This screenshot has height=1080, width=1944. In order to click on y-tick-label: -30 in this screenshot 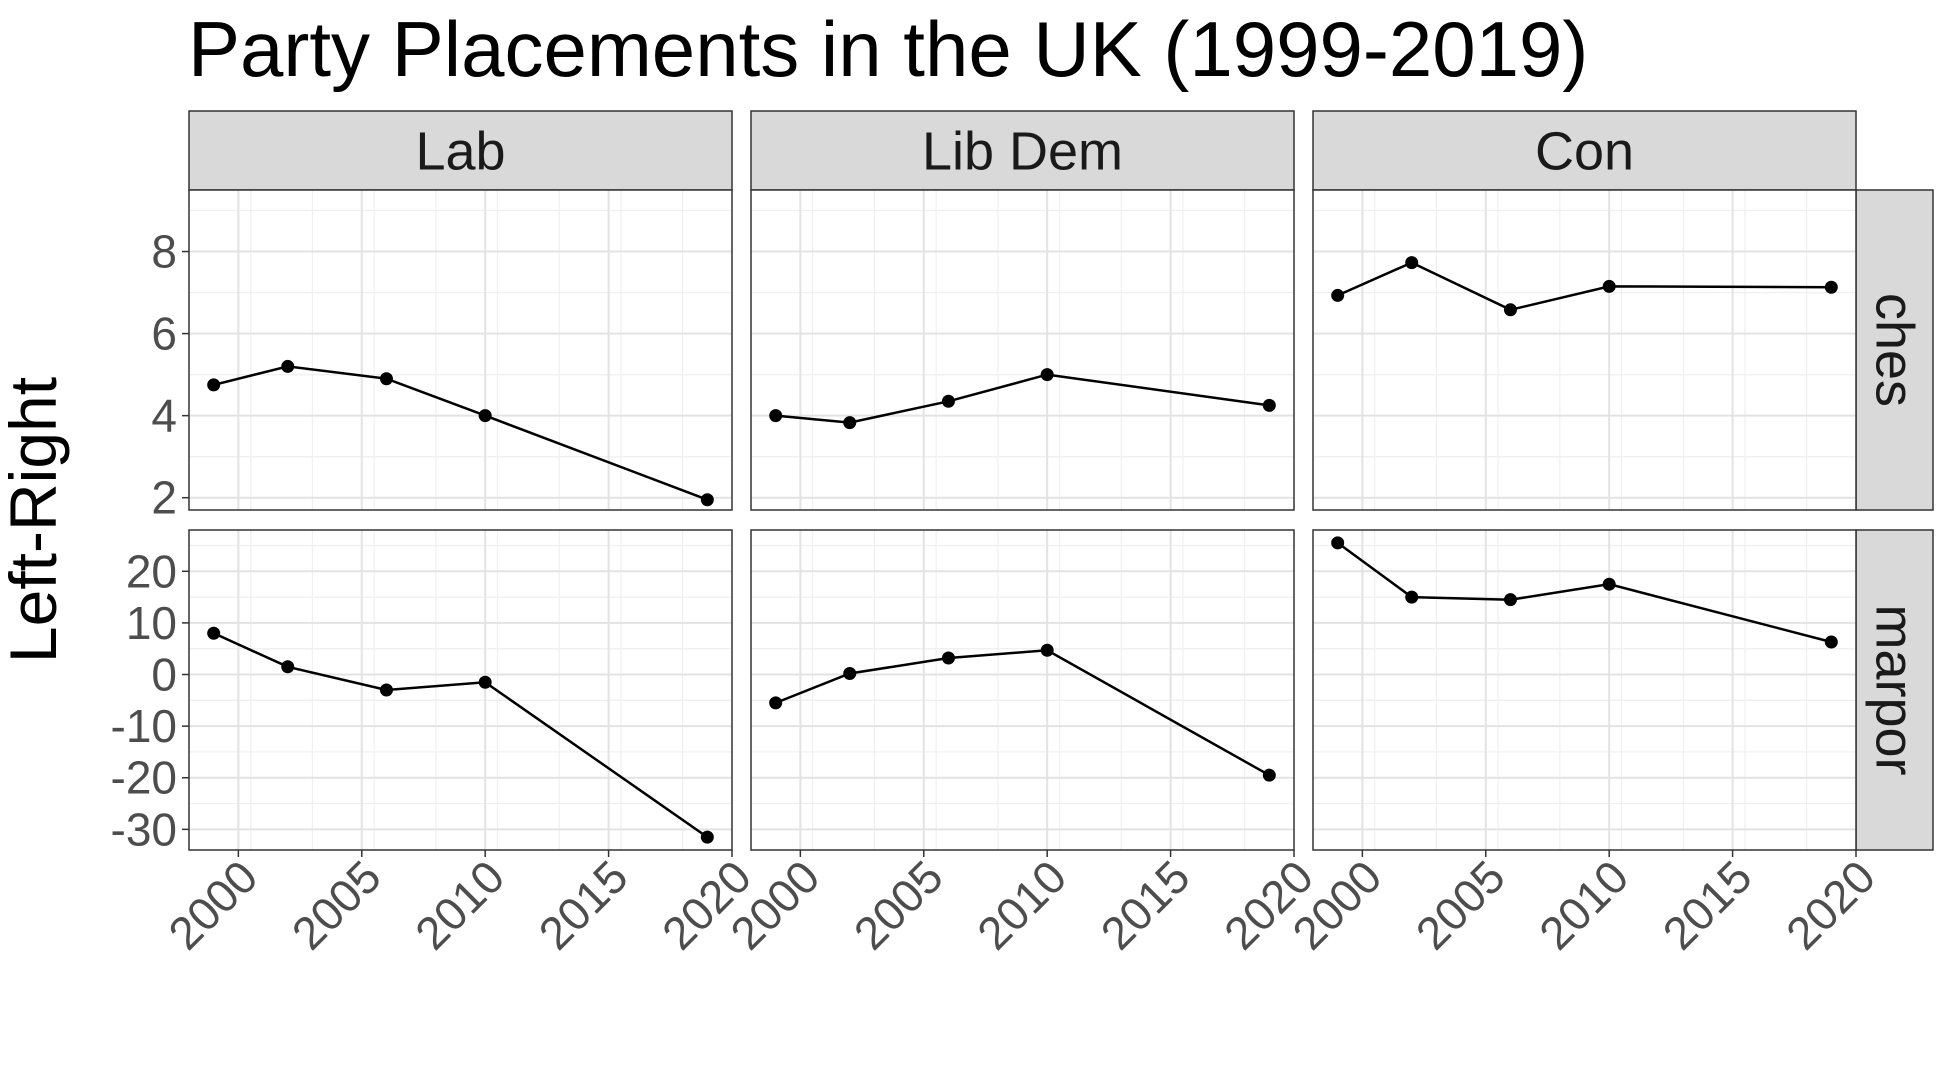, I will do `click(144, 829)`.